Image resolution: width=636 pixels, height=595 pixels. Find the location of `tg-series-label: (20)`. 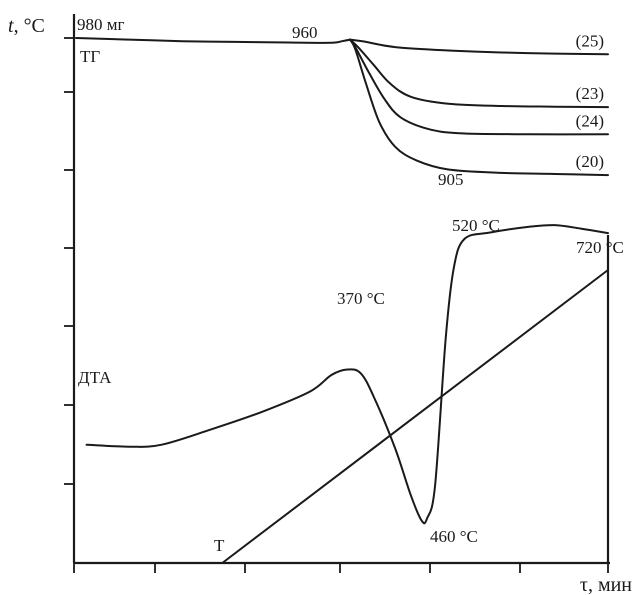

tg-series-label: (20) is located at coordinates (590, 161).